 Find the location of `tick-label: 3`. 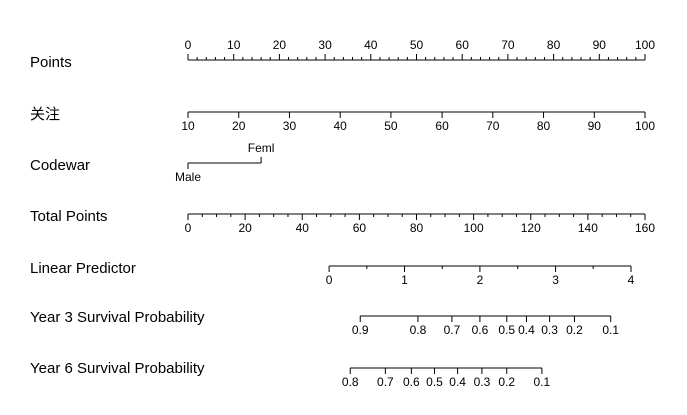

tick-label: 3 is located at coordinates (555, 280).